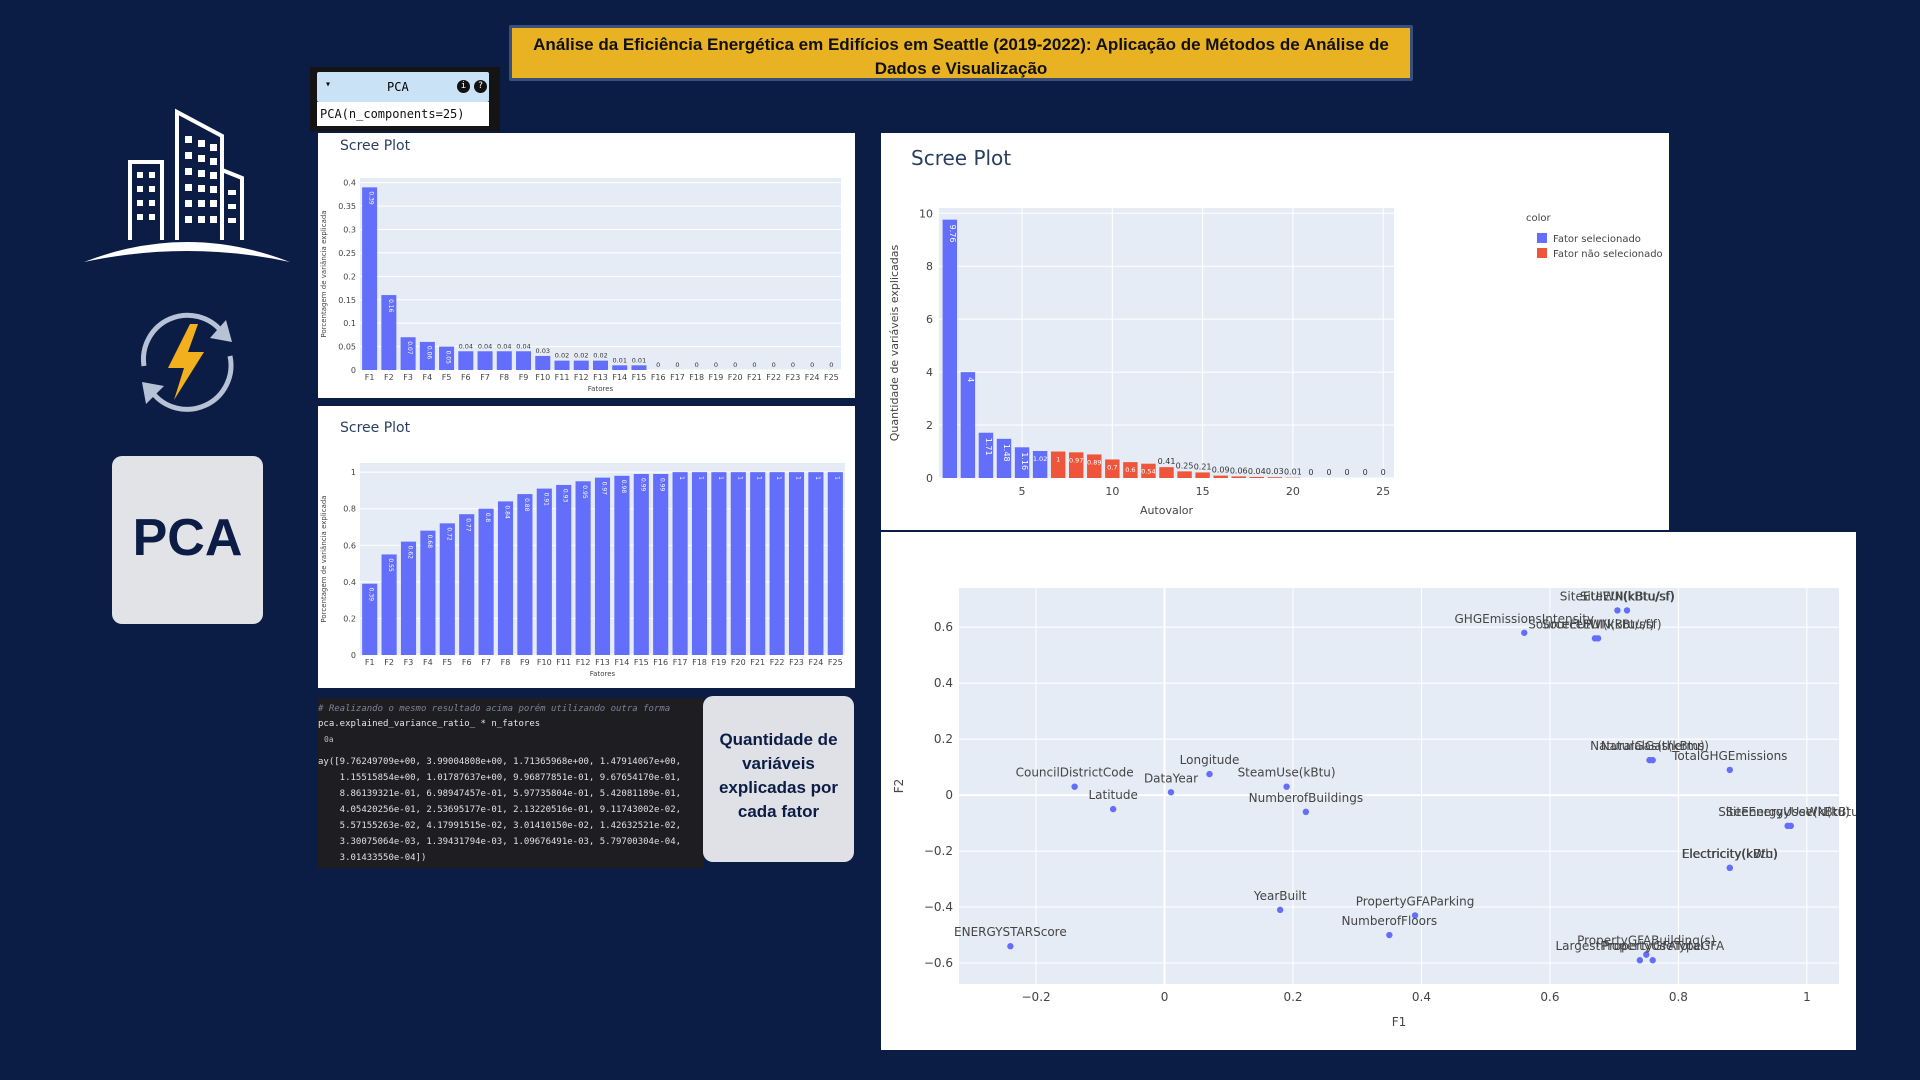 The height and width of the screenshot is (1080, 1920). I want to click on output-line: 3.01433550e-04]), so click(372, 858).